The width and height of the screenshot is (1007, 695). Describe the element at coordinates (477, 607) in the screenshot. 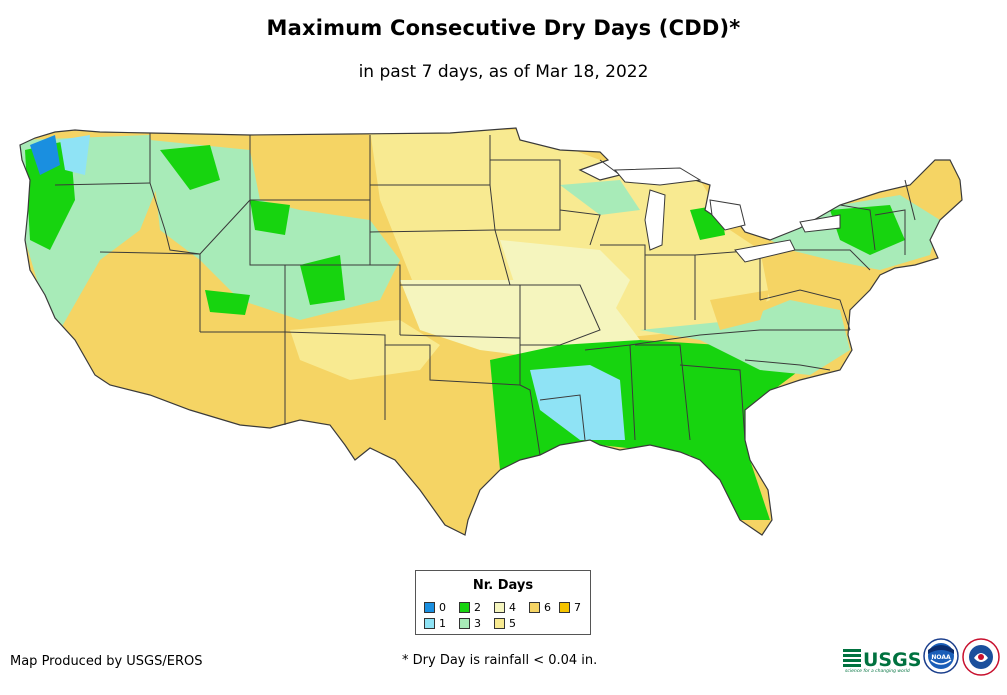

I see `legend-label-2: 2` at that location.